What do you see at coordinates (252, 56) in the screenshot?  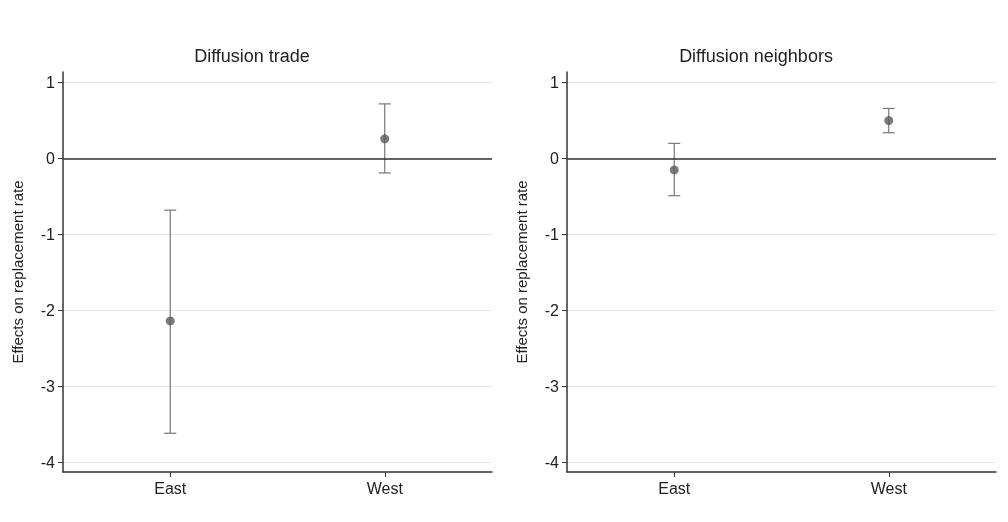 I see `chart-title: Diffusion trade` at bounding box center [252, 56].